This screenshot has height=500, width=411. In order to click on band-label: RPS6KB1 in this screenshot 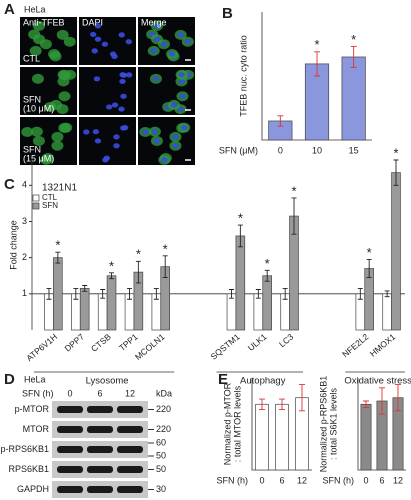, I will do `click(28, 469)`.